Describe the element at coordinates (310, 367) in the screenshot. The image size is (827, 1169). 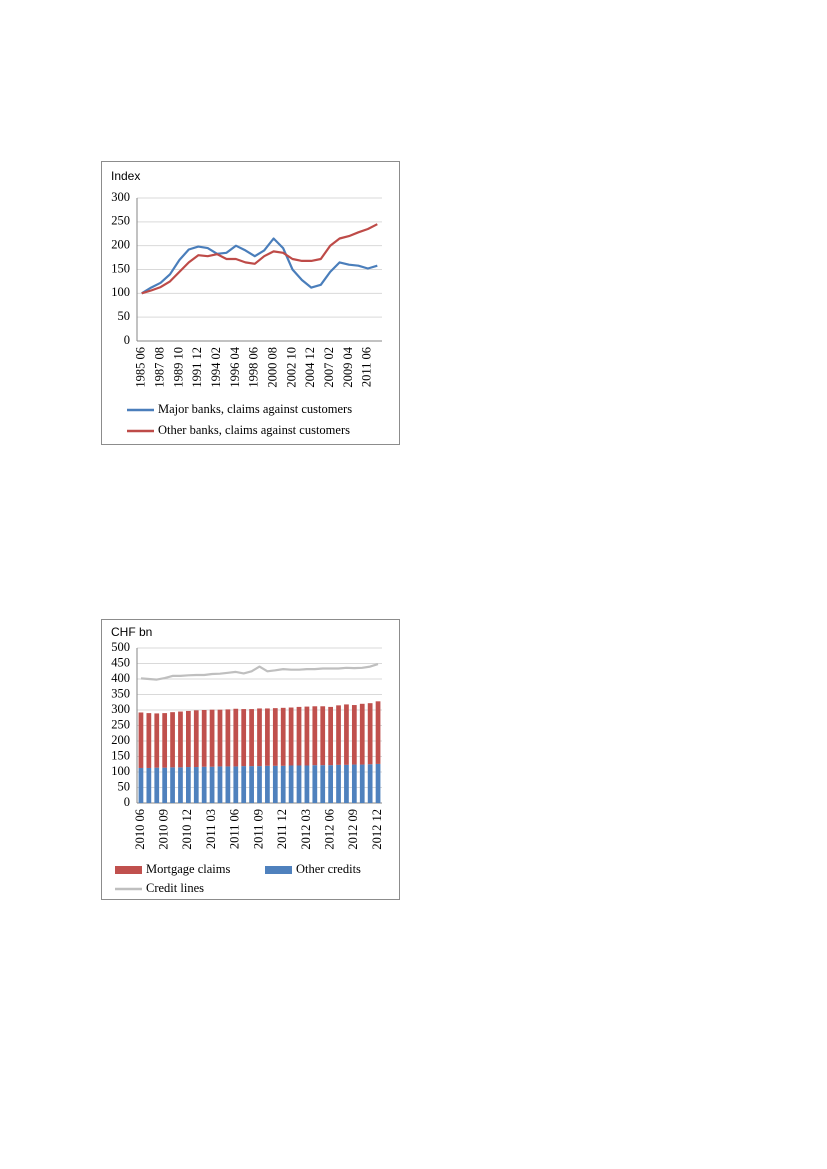
I see `x-tick-label: 2004 12` at that location.